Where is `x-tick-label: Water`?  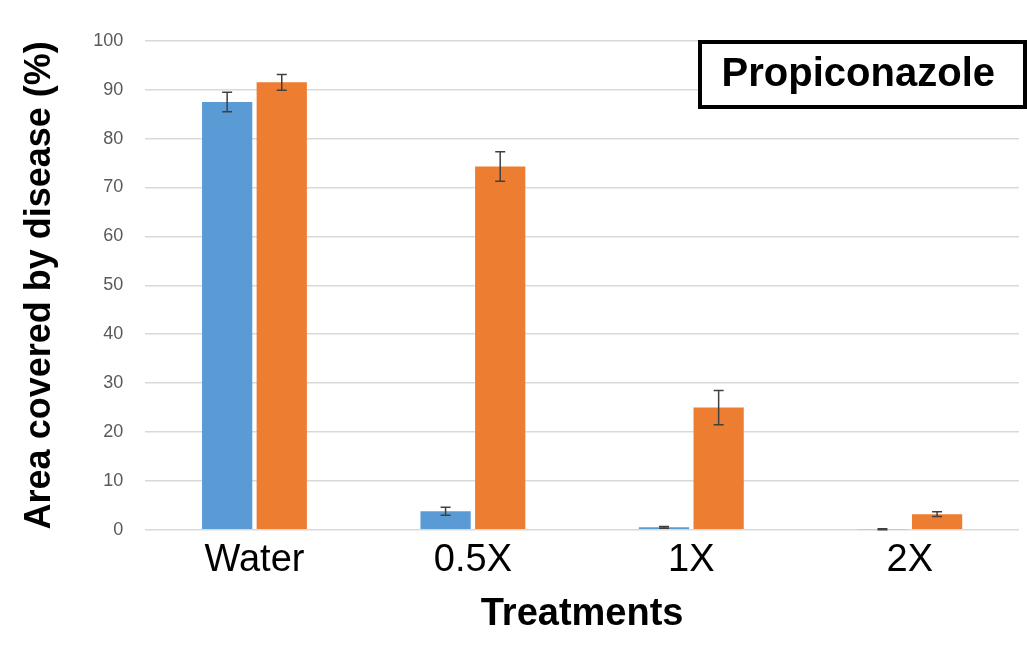 x-tick-label: Water is located at coordinates (254, 558).